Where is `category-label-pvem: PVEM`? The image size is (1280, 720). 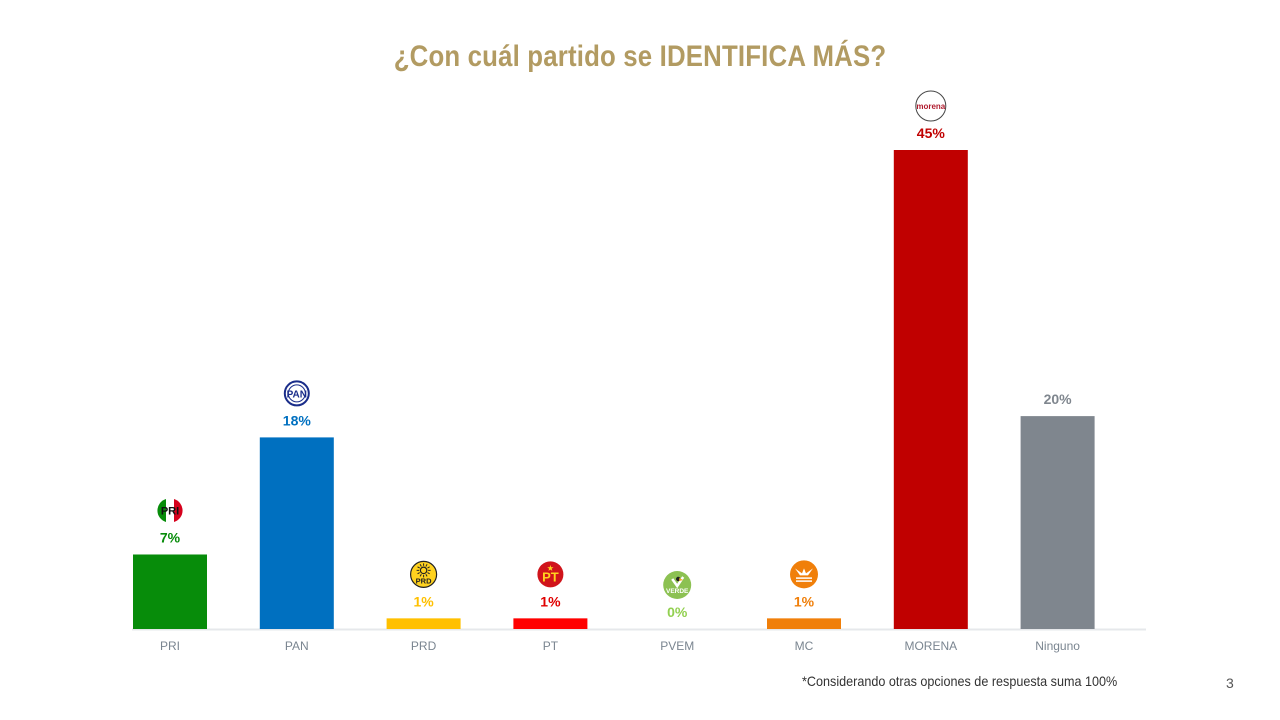 category-label-pvem: PVEM is located at coordinates (677, 646).